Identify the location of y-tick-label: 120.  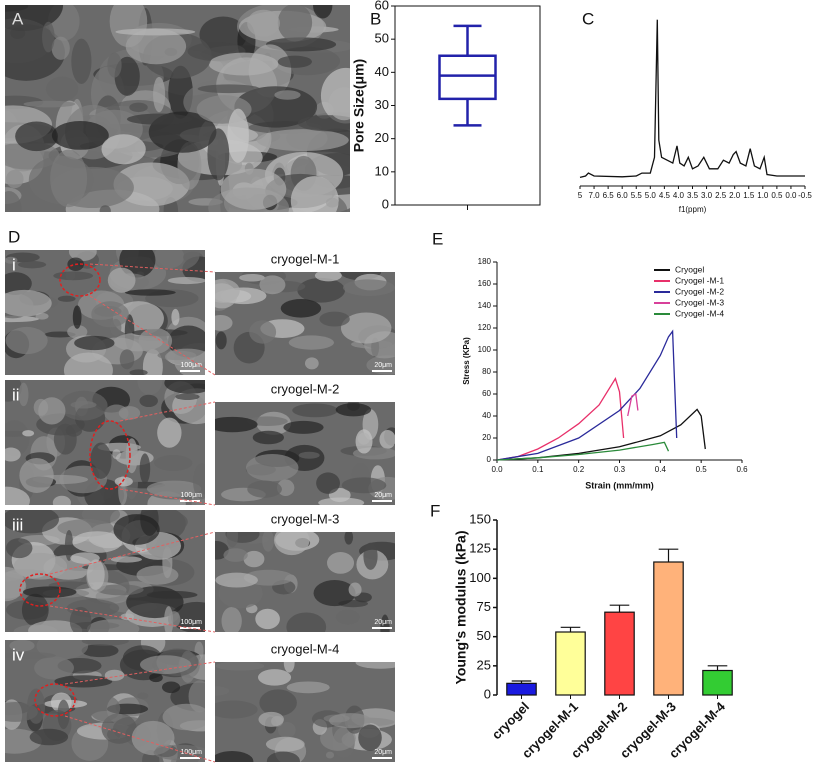
(485, 327).